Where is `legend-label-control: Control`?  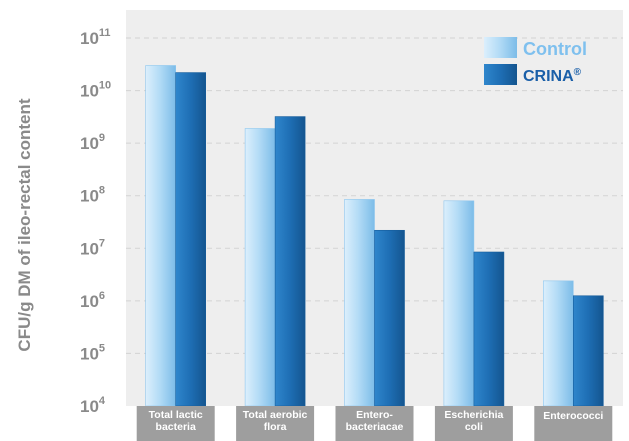
legend-label-control: Control is located at coordinates (555, 49).